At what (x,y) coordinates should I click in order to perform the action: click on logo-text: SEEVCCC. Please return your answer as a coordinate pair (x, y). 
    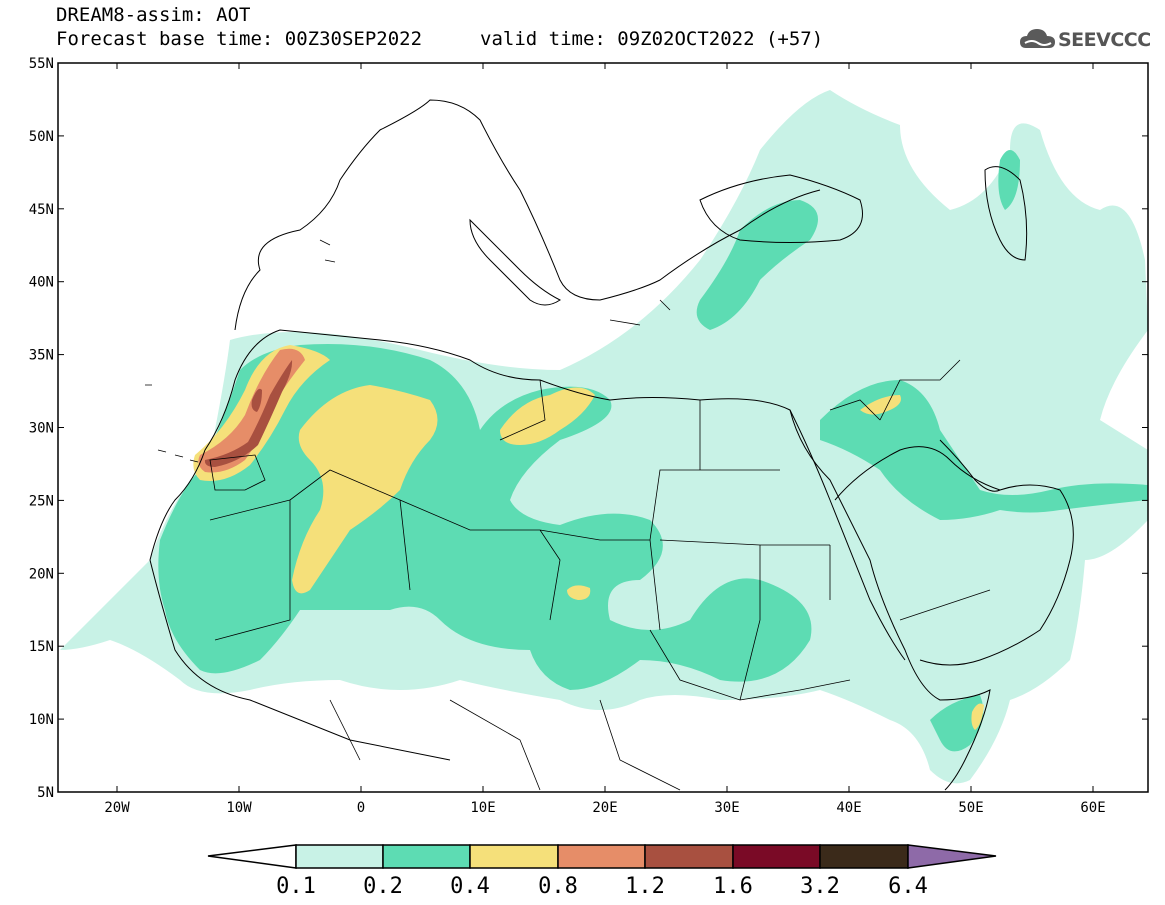
    Looking at the image, I should click on (1104, 40).